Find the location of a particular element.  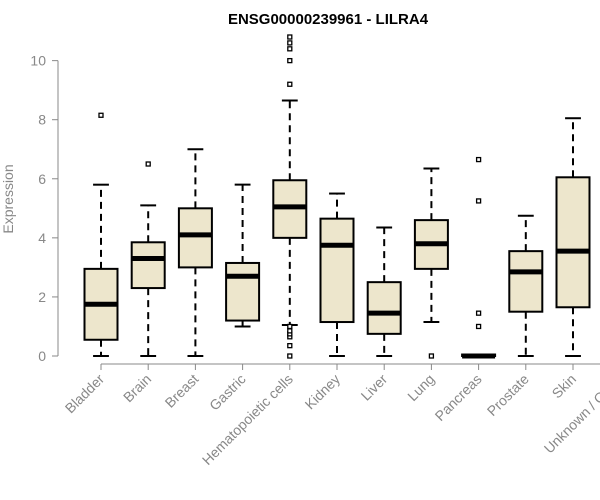

x-tick-label: Liver is located at coordinates (374, 387).